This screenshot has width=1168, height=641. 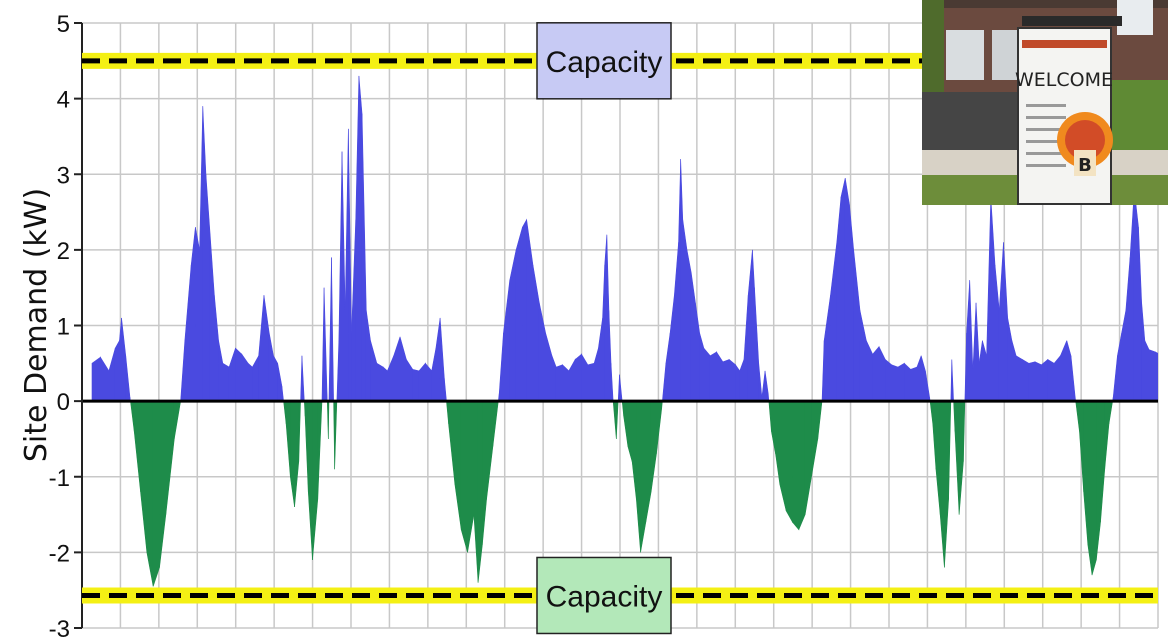 I want to click on sign-badge-letter: B, so click(x=1085, y=165).